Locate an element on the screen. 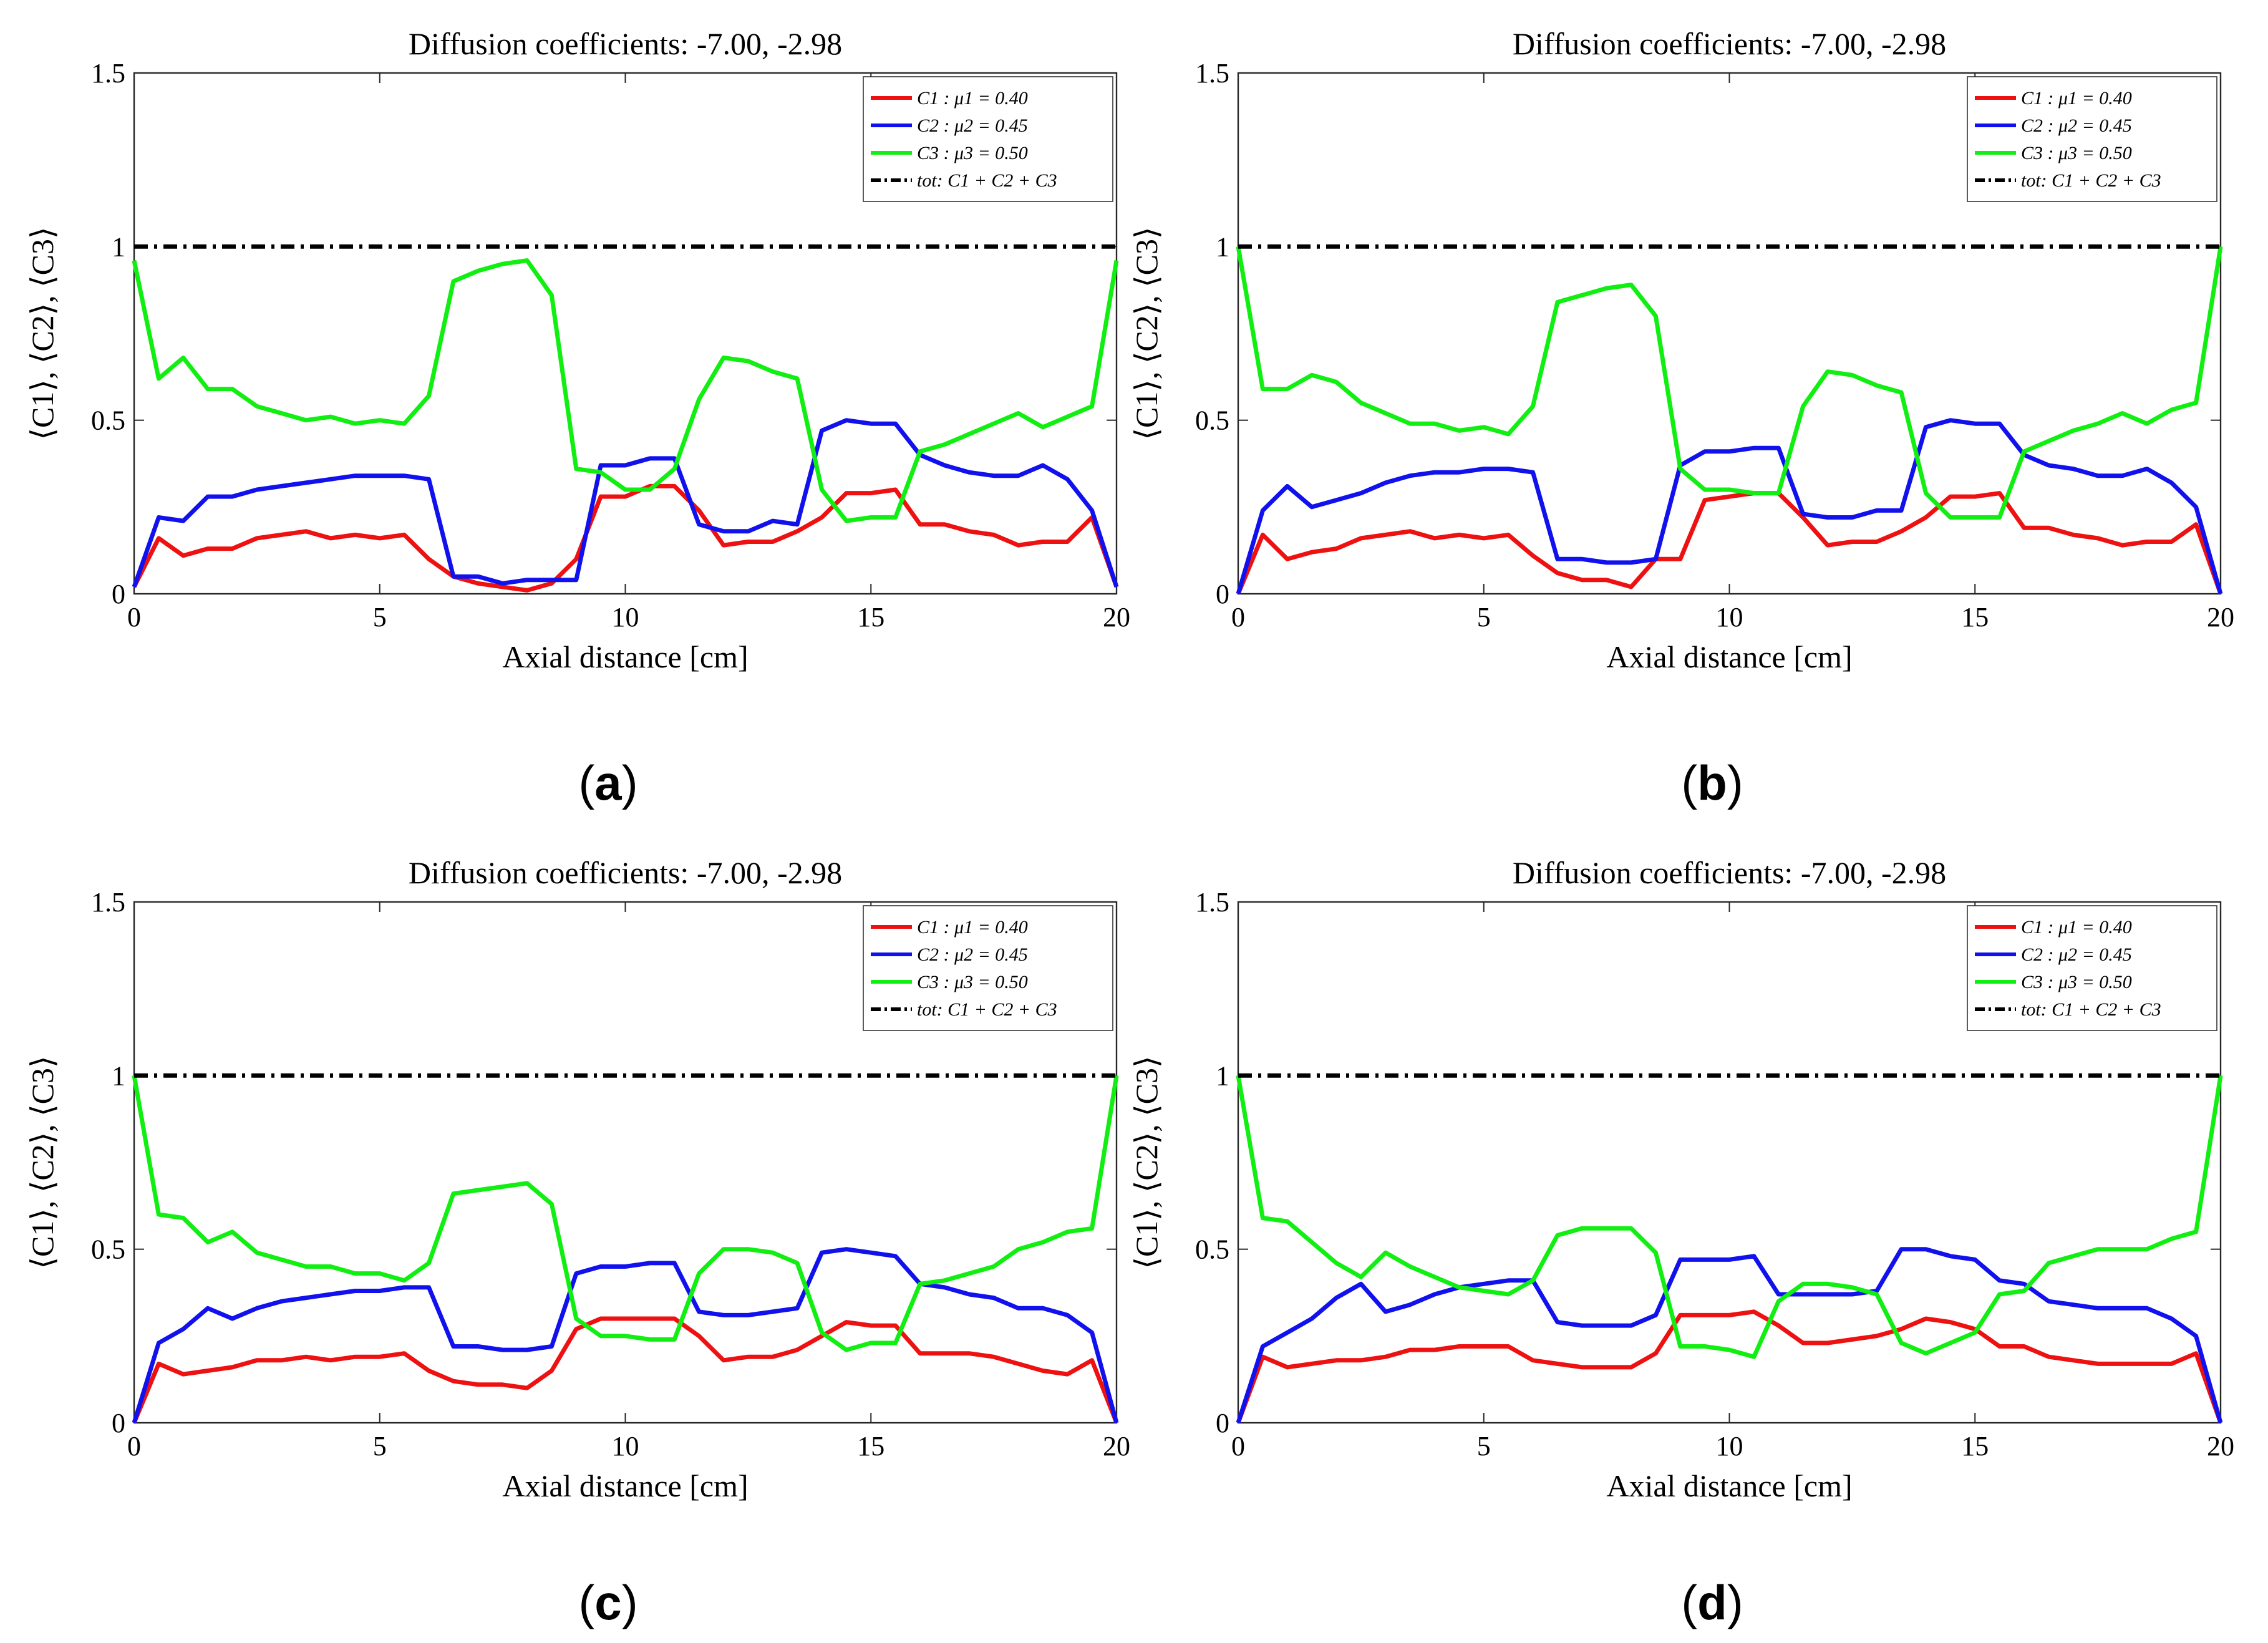 This screenshot has height=1643, width=2268. chart-a-legend-label-4: tot: C1 + C2 + C3 is located at coordinates (987, 180).